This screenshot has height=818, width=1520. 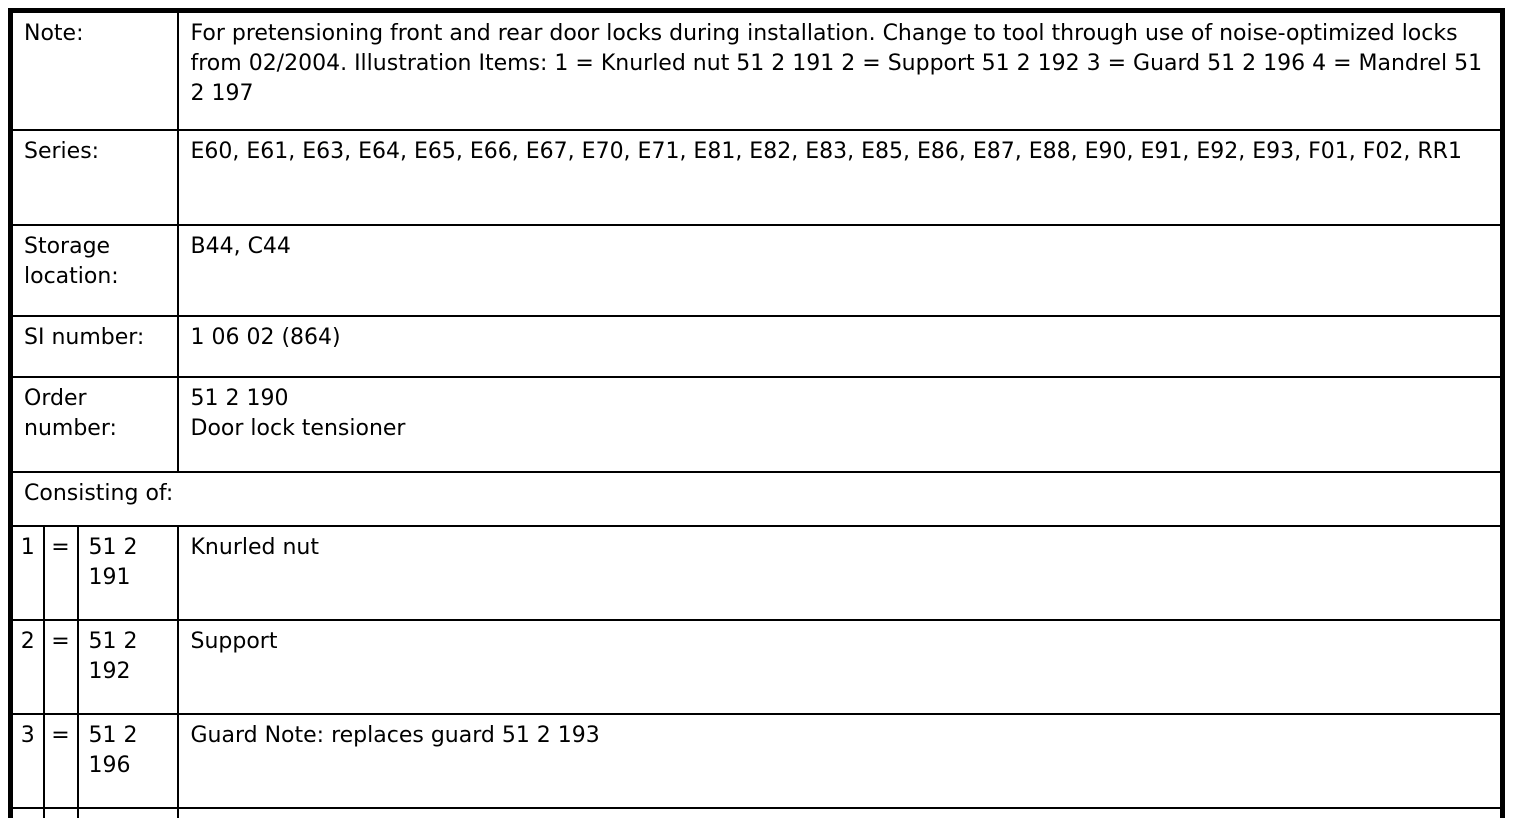 What do you see at coordinates (94, 270) in the screenshot?
I see `storage-location-label: Storage location:` at bounding box center [94, 270].